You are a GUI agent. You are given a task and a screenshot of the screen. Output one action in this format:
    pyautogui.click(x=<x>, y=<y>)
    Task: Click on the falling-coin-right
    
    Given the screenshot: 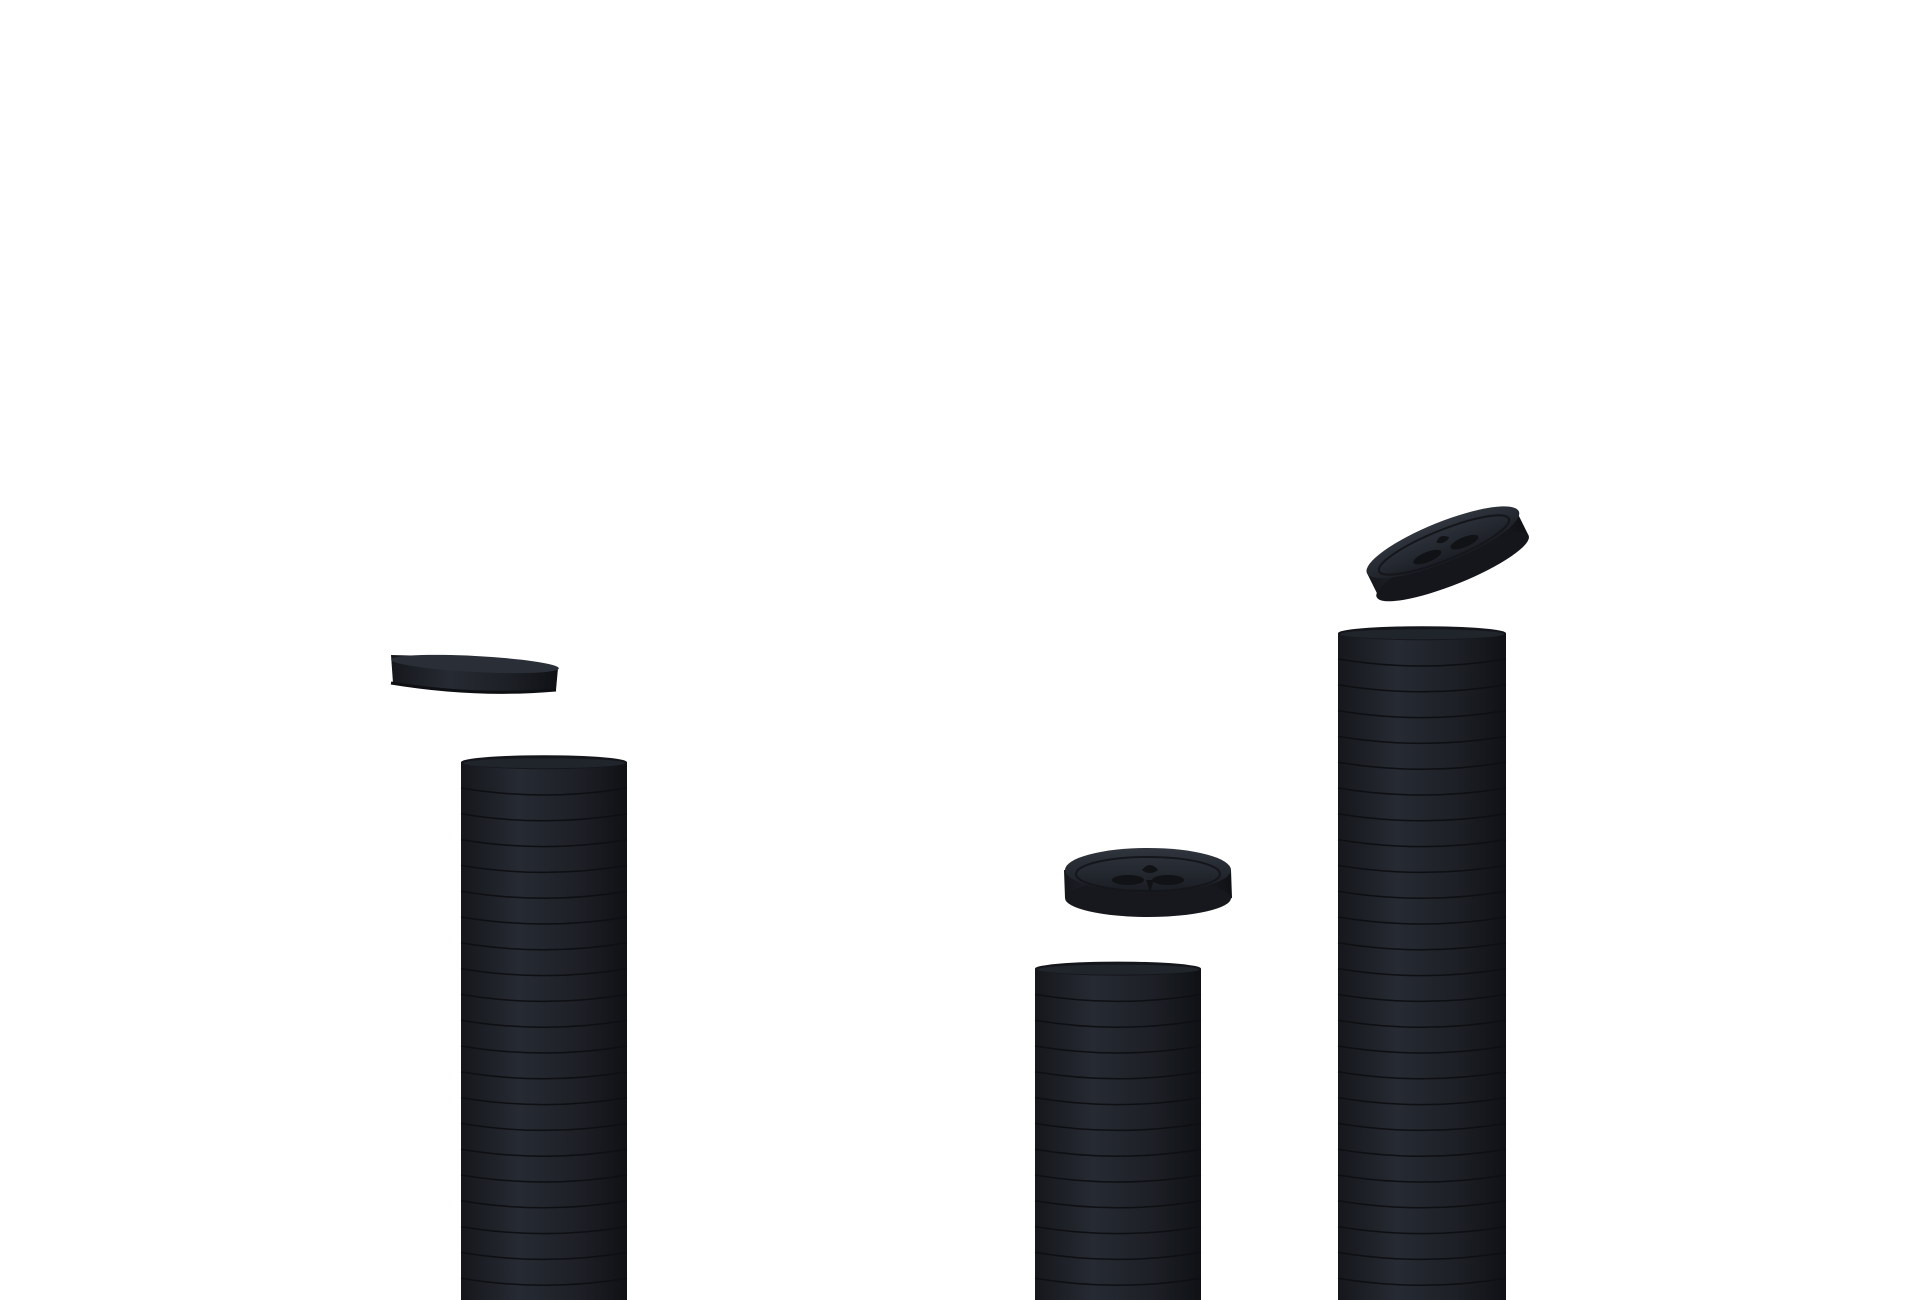 What is the action you would take?
    pyautogui.click(x=1447, y=554)
    